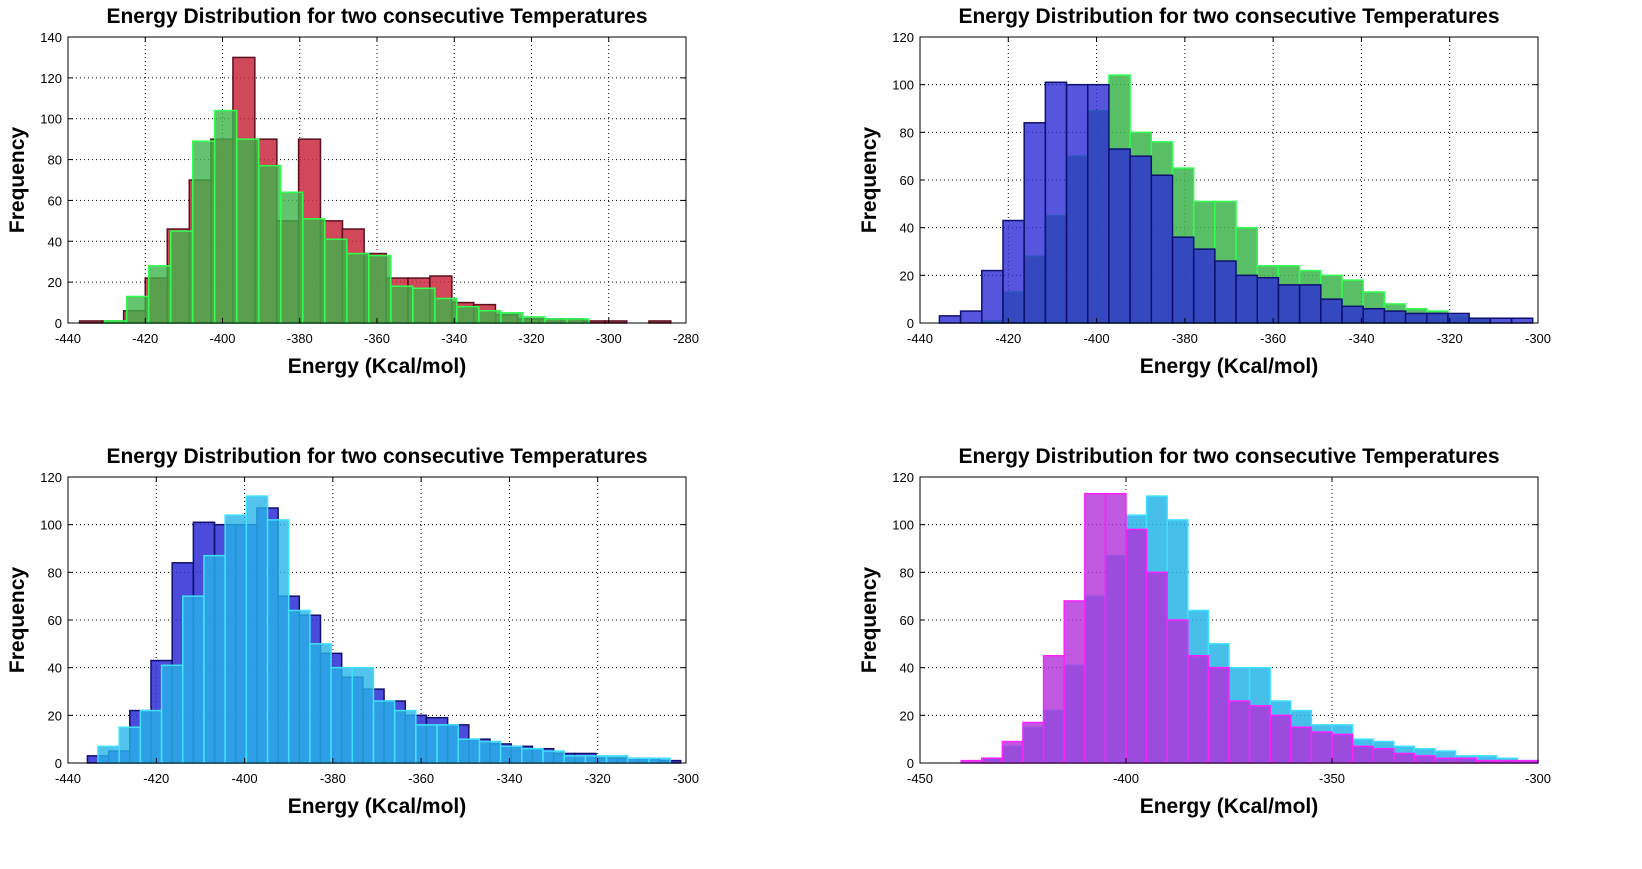 The image size is (1642, 869). I want to click on x-tick-label: -380, so click(1185, 338).